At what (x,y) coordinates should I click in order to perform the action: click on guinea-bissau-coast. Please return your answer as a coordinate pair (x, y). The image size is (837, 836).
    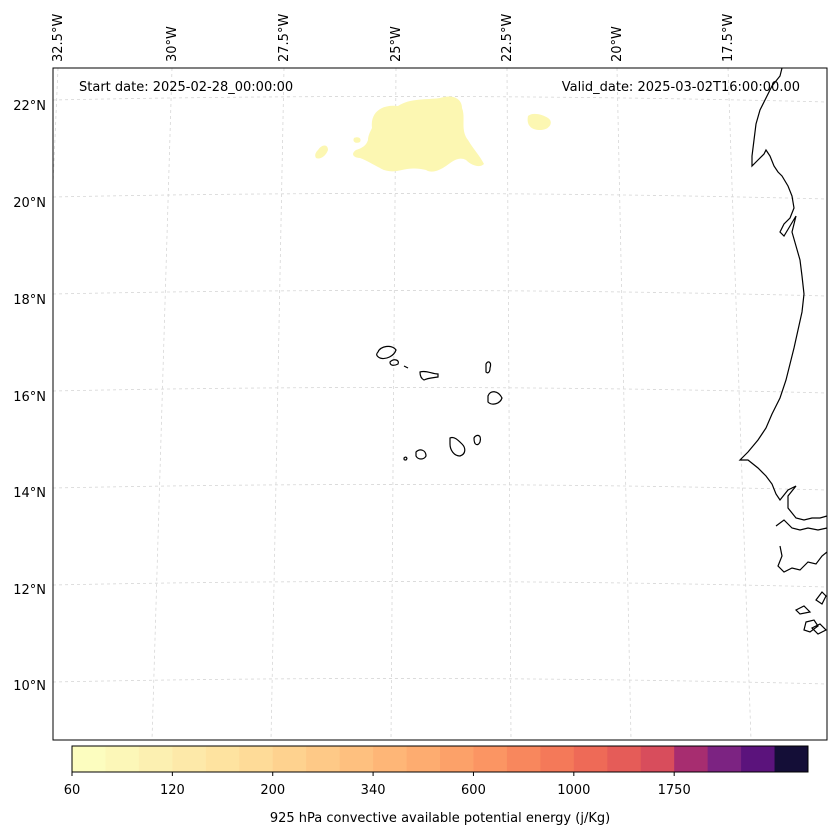
    Looking at the image, I should click on (802, 559).